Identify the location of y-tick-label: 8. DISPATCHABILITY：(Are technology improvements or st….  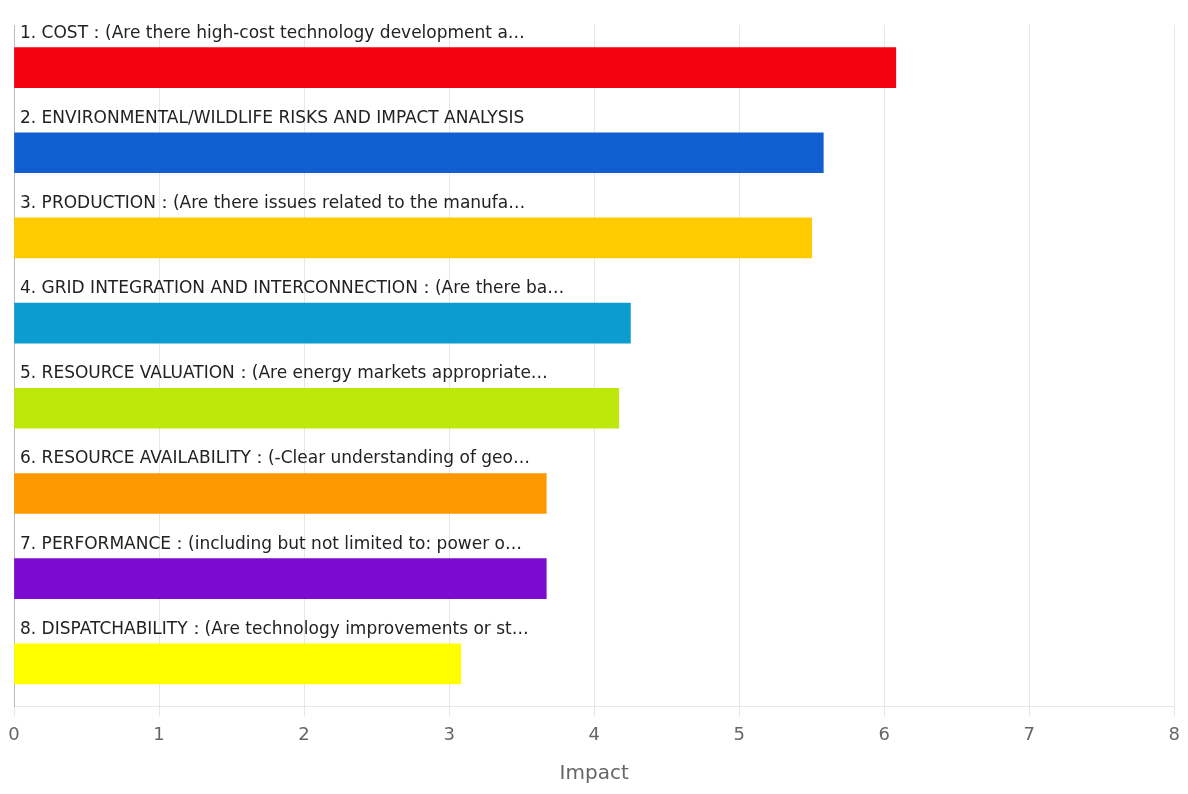
(274, 627).